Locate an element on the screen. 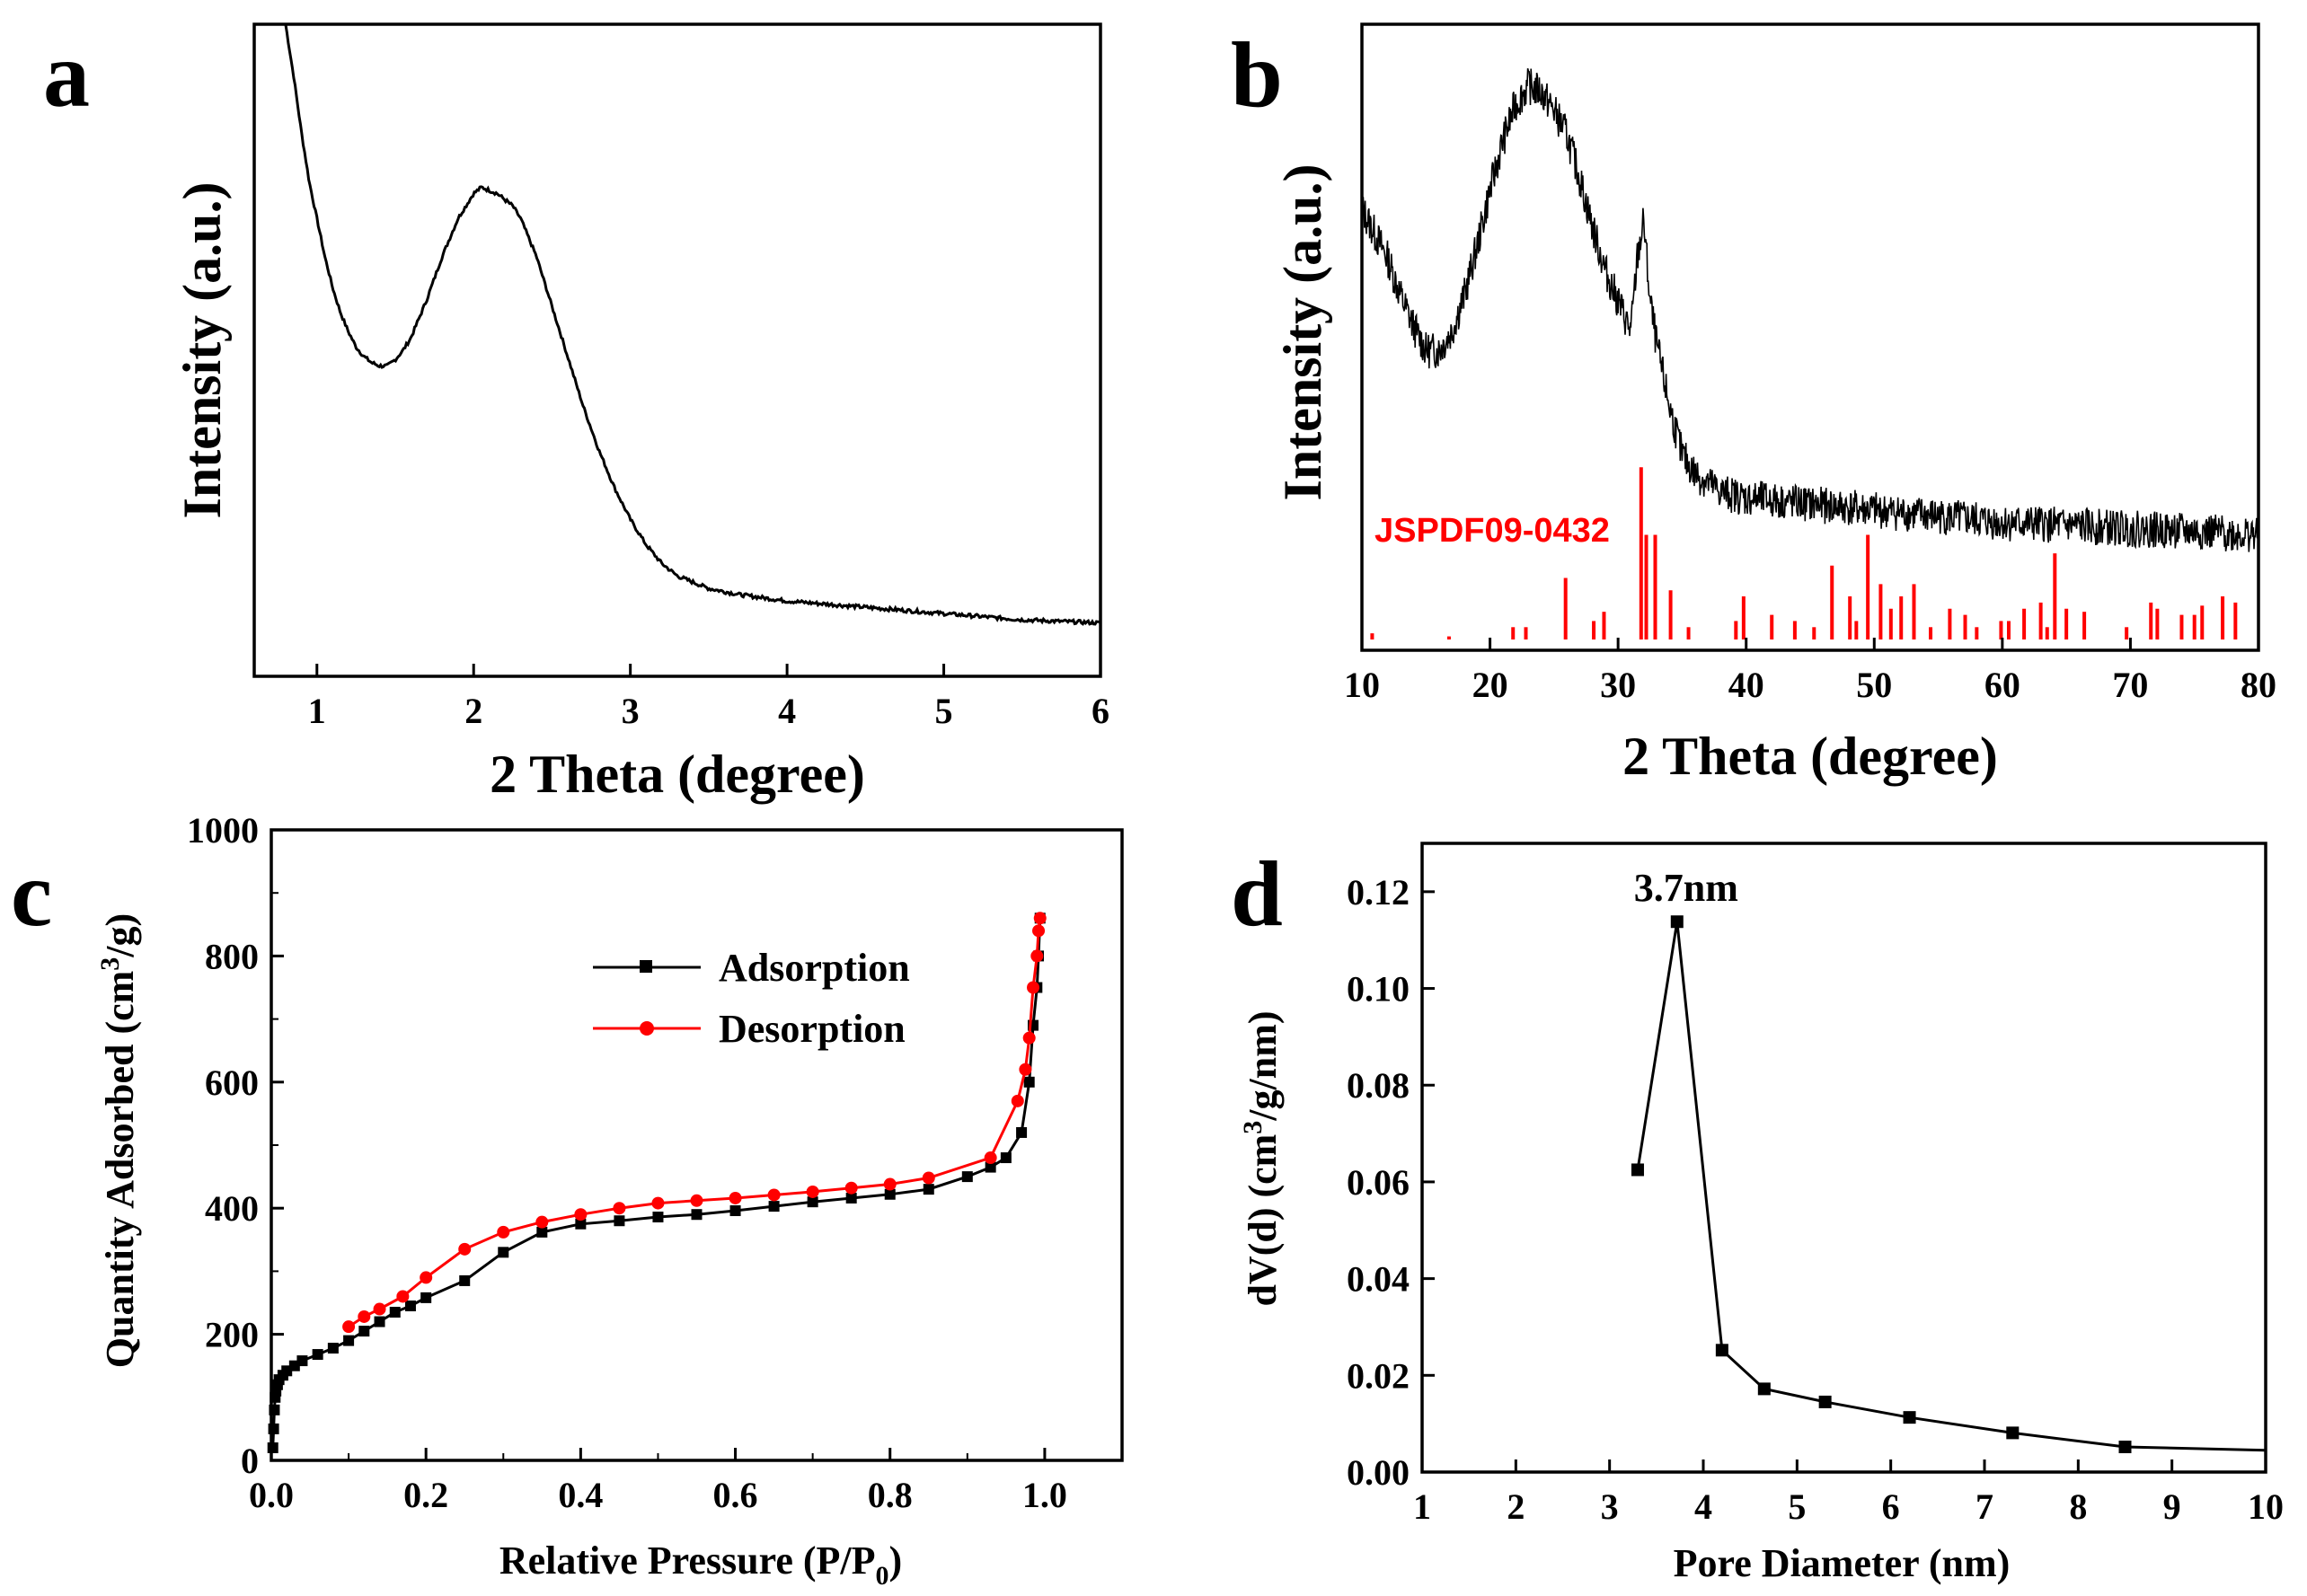 Image resolution: width=2307 pixels, height=1596 pixels. panel-c-y-tick-label: 0 is located at coordinates (250, 1461).